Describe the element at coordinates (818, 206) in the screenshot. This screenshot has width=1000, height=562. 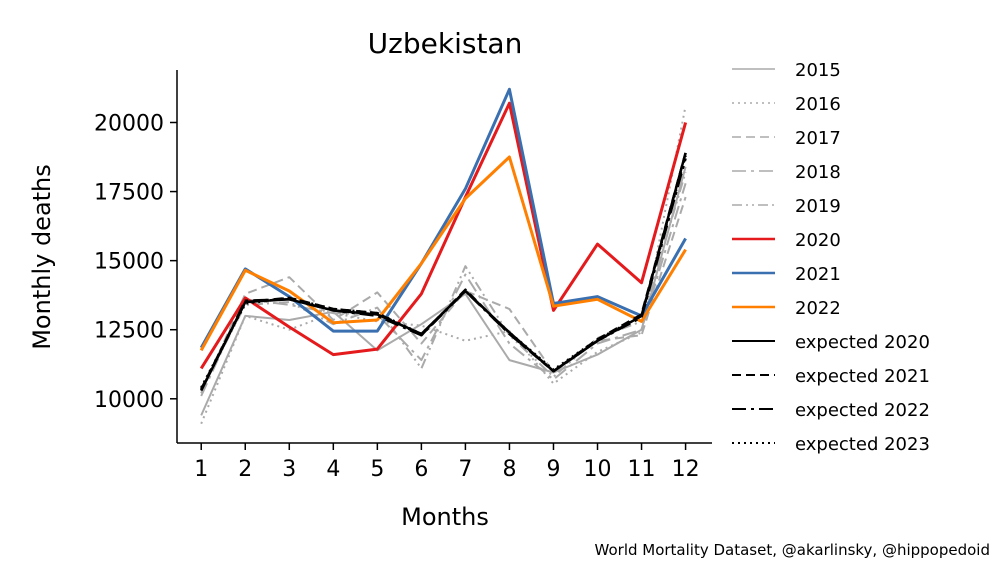
I see `legend-label: 2019` at that location.